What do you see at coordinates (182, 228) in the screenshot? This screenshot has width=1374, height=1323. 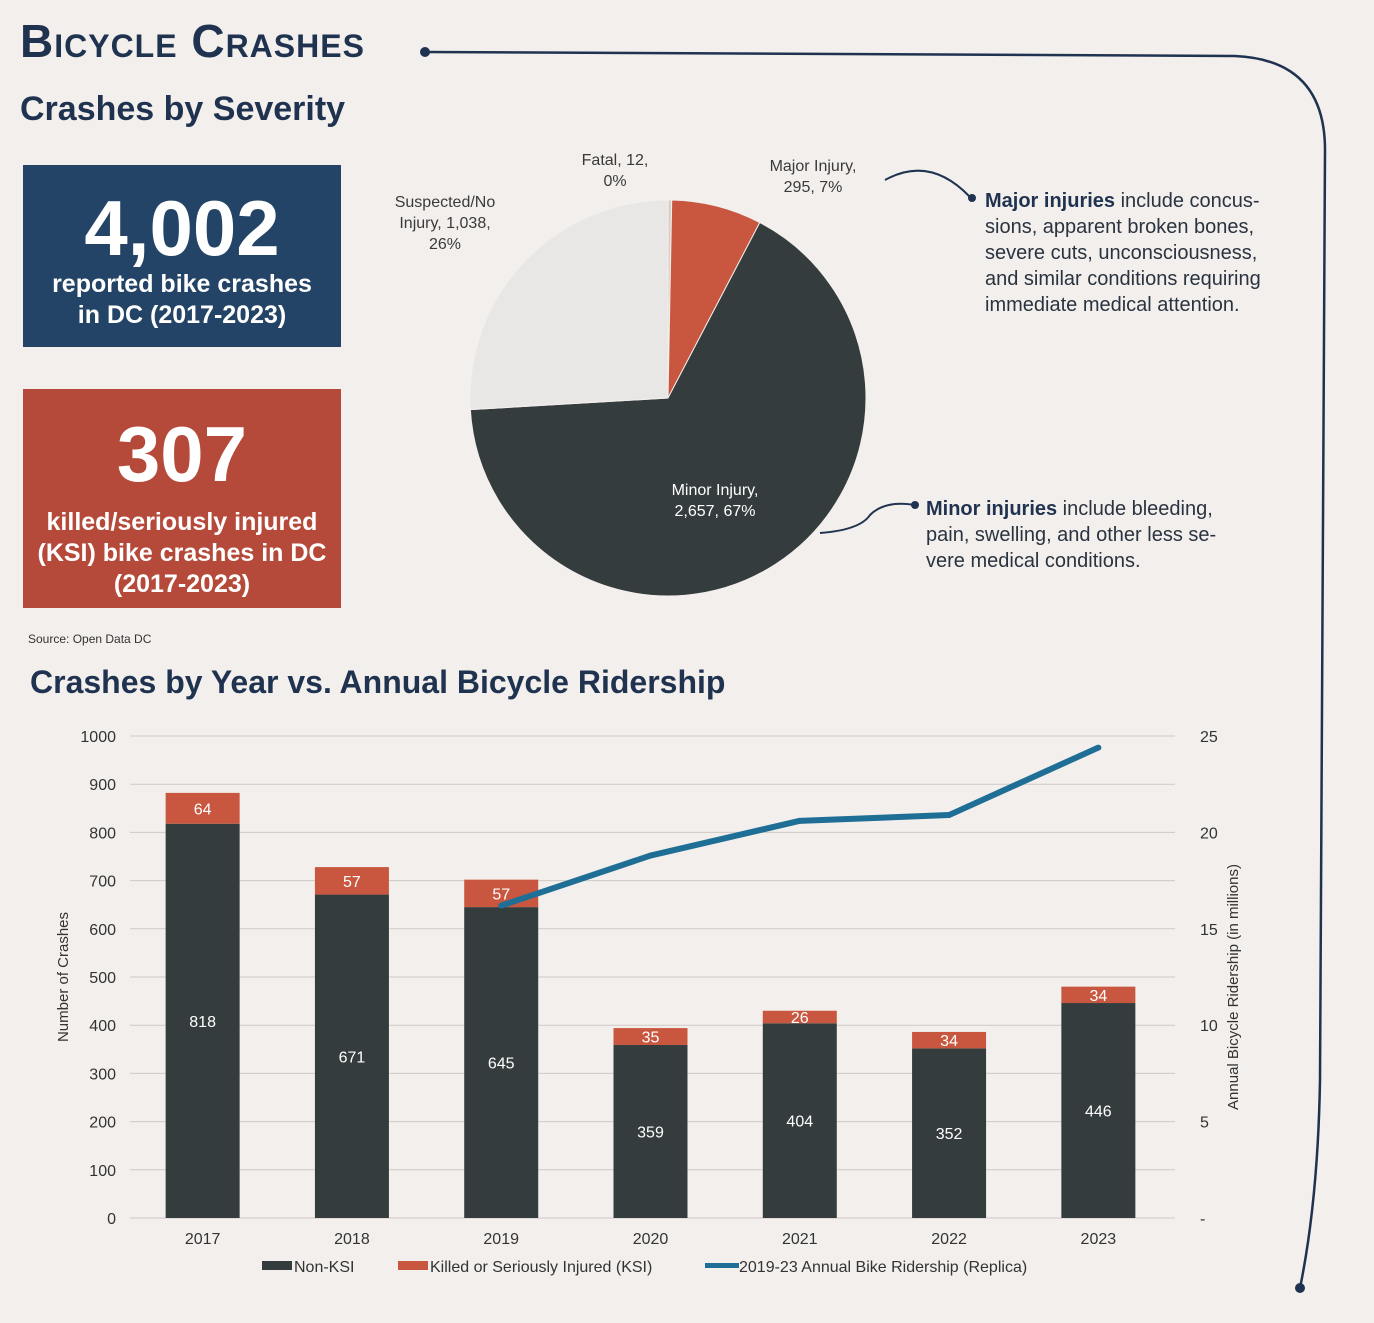 I see `total-crashes-number: 4,002` at bounding box center [182, 228].